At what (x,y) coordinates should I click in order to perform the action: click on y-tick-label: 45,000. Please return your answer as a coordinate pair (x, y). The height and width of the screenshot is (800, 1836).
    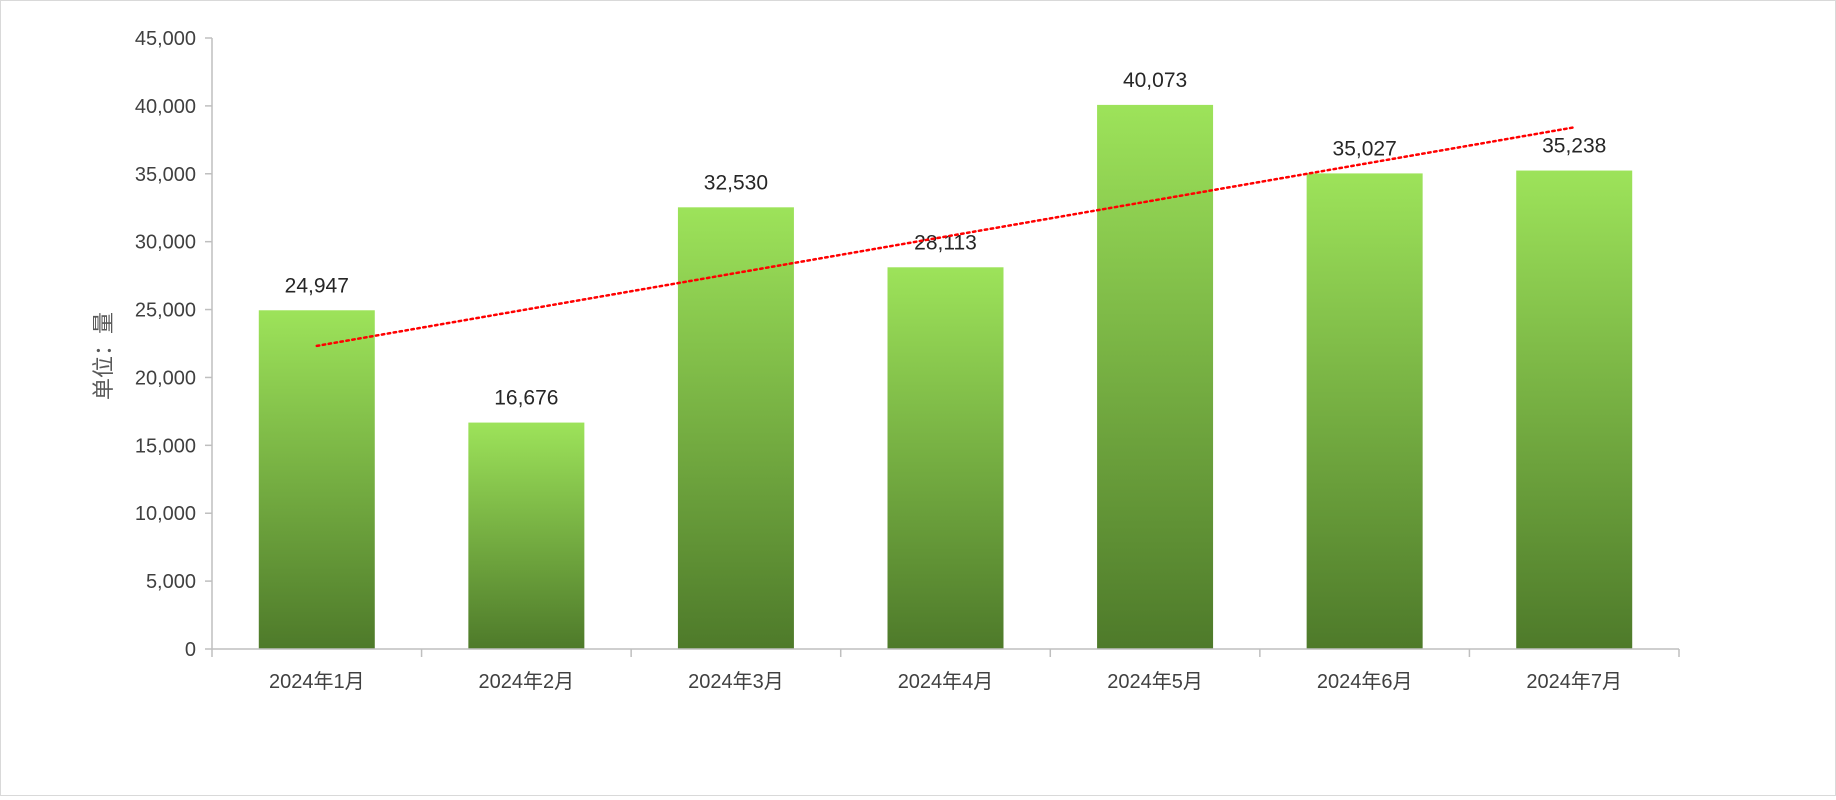
    Looking at the image, I should click on (165, 39).